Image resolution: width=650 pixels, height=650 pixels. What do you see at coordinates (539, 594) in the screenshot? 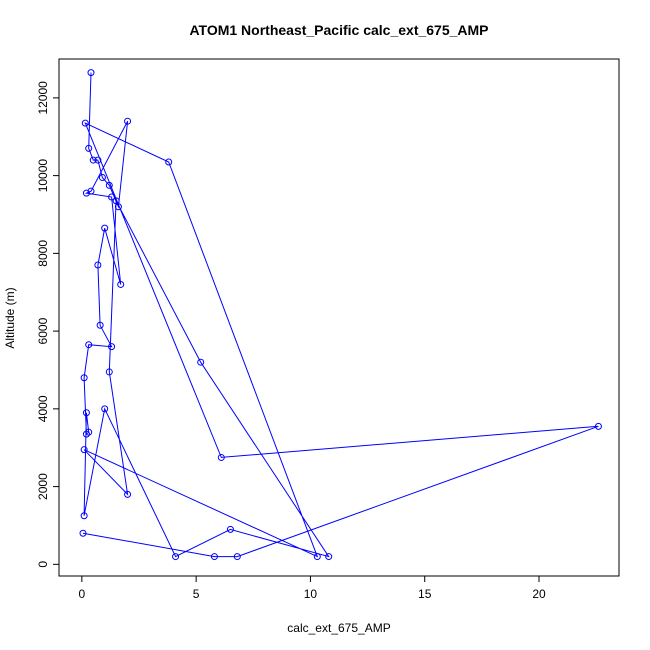
I see `x-tick-label: 20` at bounding box center [539, 594].